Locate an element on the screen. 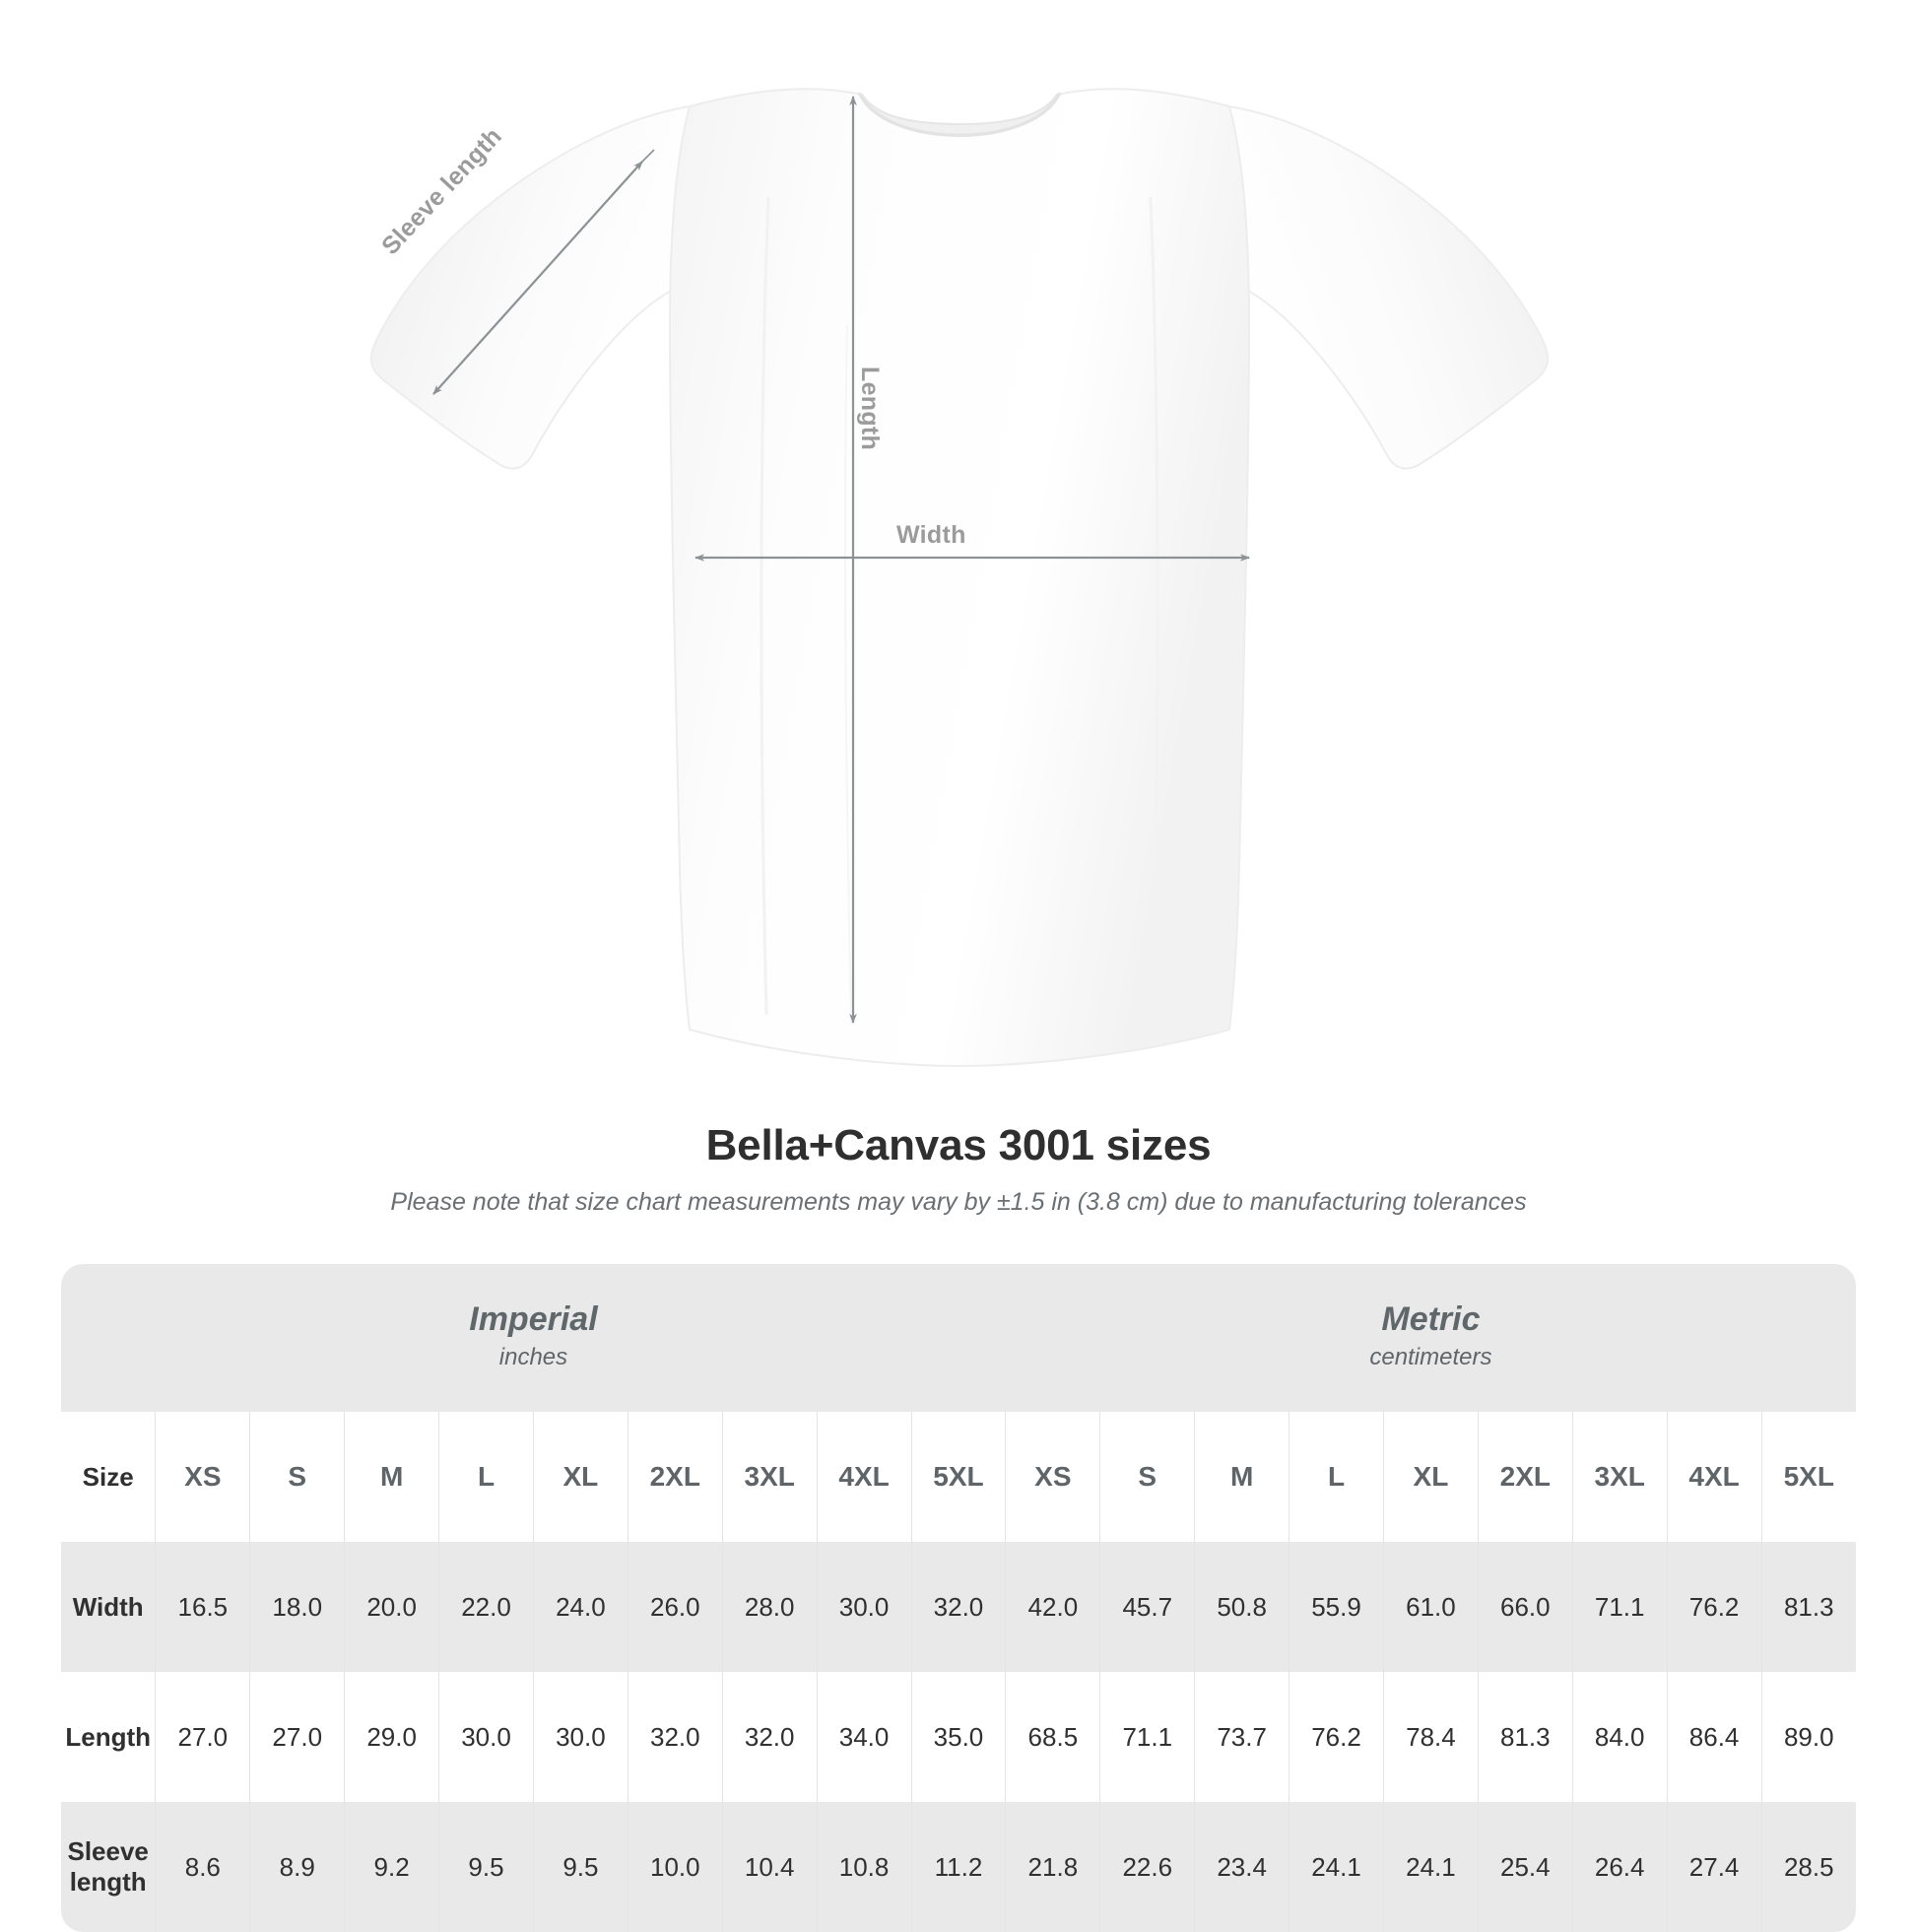 Image resolution: width=1917 pixels, height=1932 pixels. cell-width-imperial-xs: 16.5 is located at coordinates (202, 1607).